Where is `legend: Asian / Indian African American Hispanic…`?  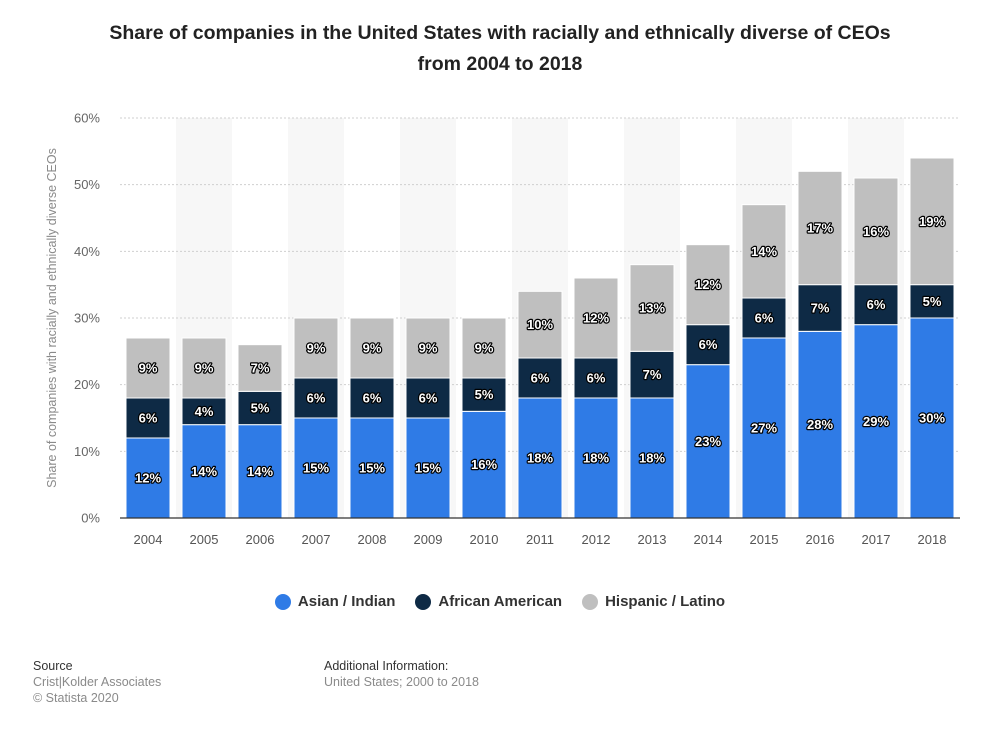 legend: Asian / Indian African American Hispanic… is located at coordinates (500, 601).